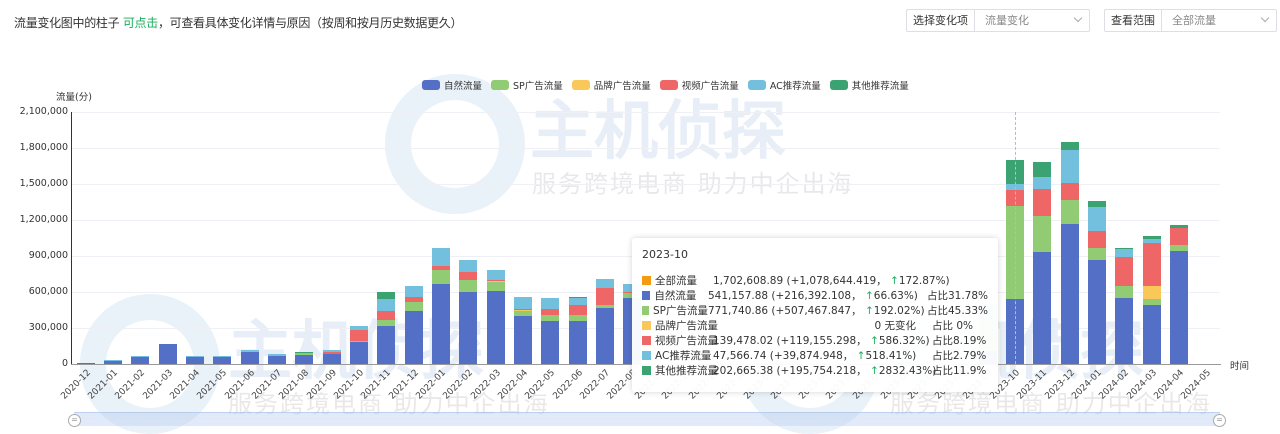 This screenshot has height=434, width=1280. I want to click on range-value: 全部流量, so click(1219, 20).